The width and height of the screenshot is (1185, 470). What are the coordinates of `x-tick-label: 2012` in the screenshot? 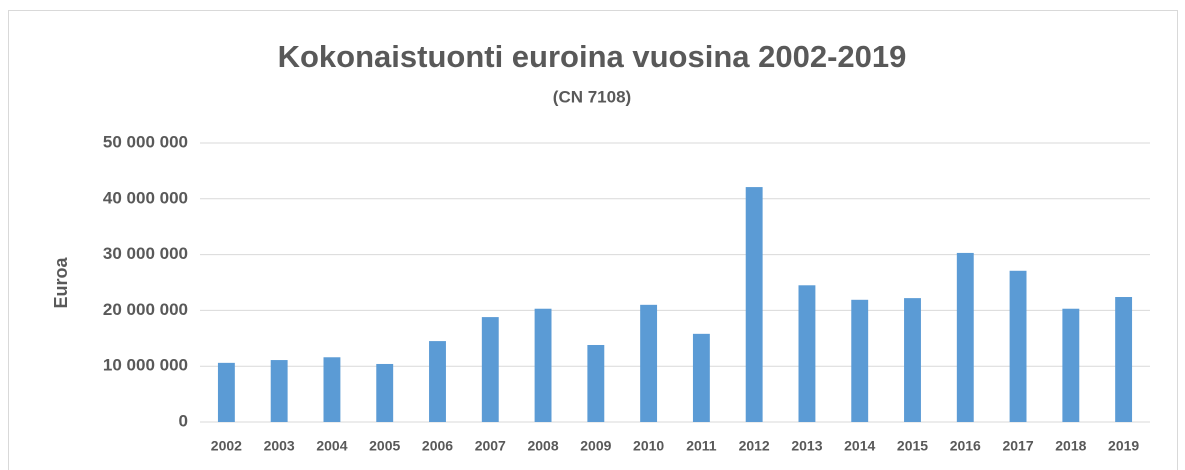 It's located at (754, 446).